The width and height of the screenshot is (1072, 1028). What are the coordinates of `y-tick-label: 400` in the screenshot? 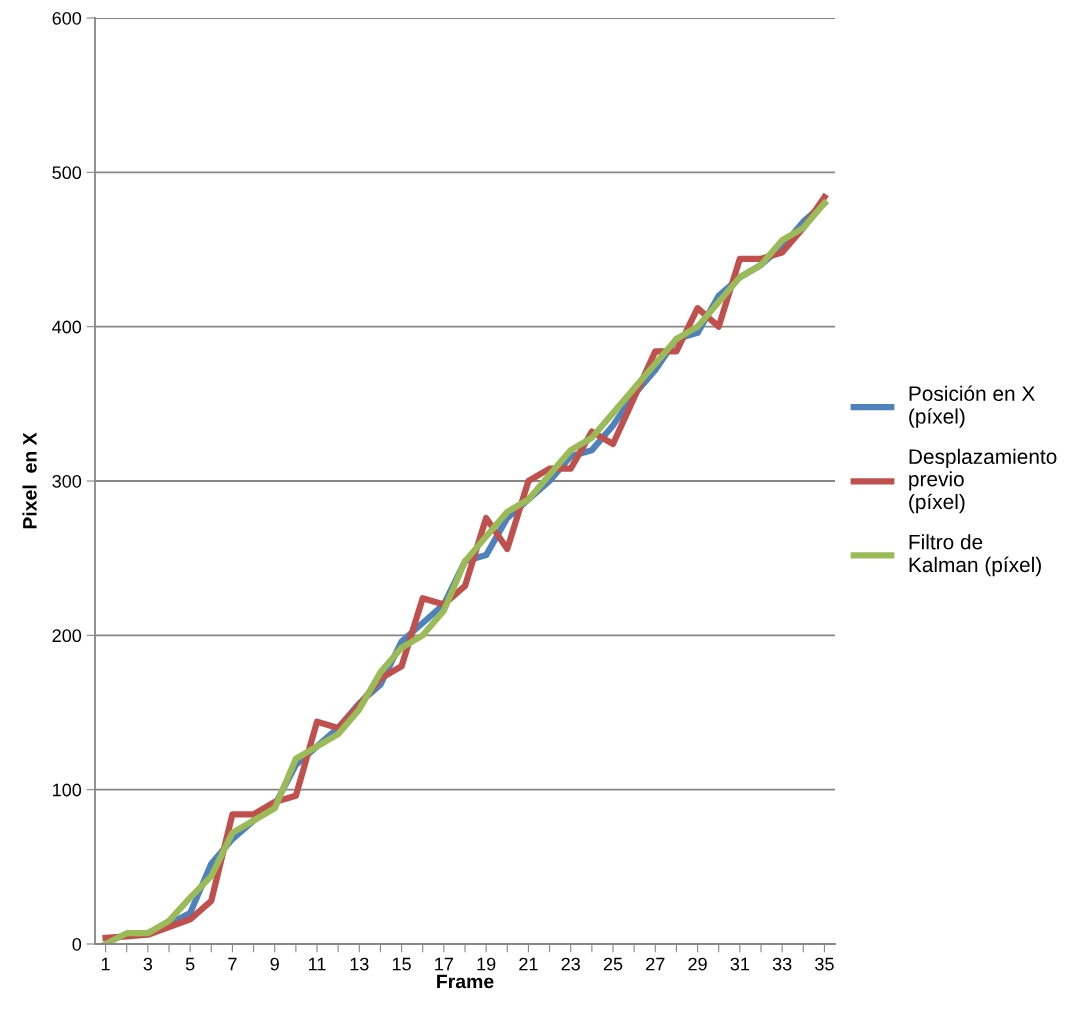 It's located at (67, 327).